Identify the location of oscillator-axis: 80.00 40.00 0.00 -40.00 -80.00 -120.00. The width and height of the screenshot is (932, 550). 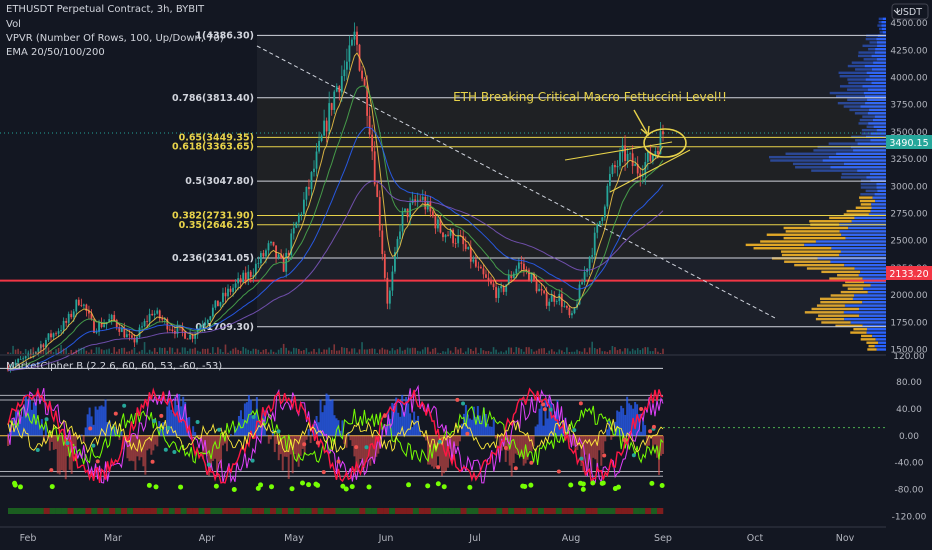
(909, 450).